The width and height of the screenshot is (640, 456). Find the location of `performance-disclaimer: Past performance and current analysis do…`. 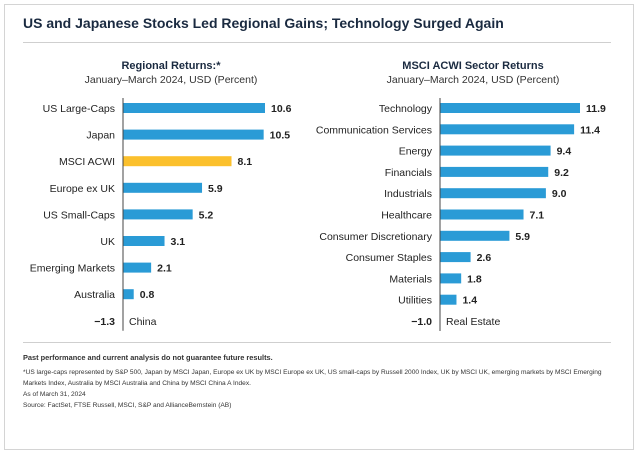

performance-disclaimer: Past performance and current analysis do… is located at coordinates (148, 357).